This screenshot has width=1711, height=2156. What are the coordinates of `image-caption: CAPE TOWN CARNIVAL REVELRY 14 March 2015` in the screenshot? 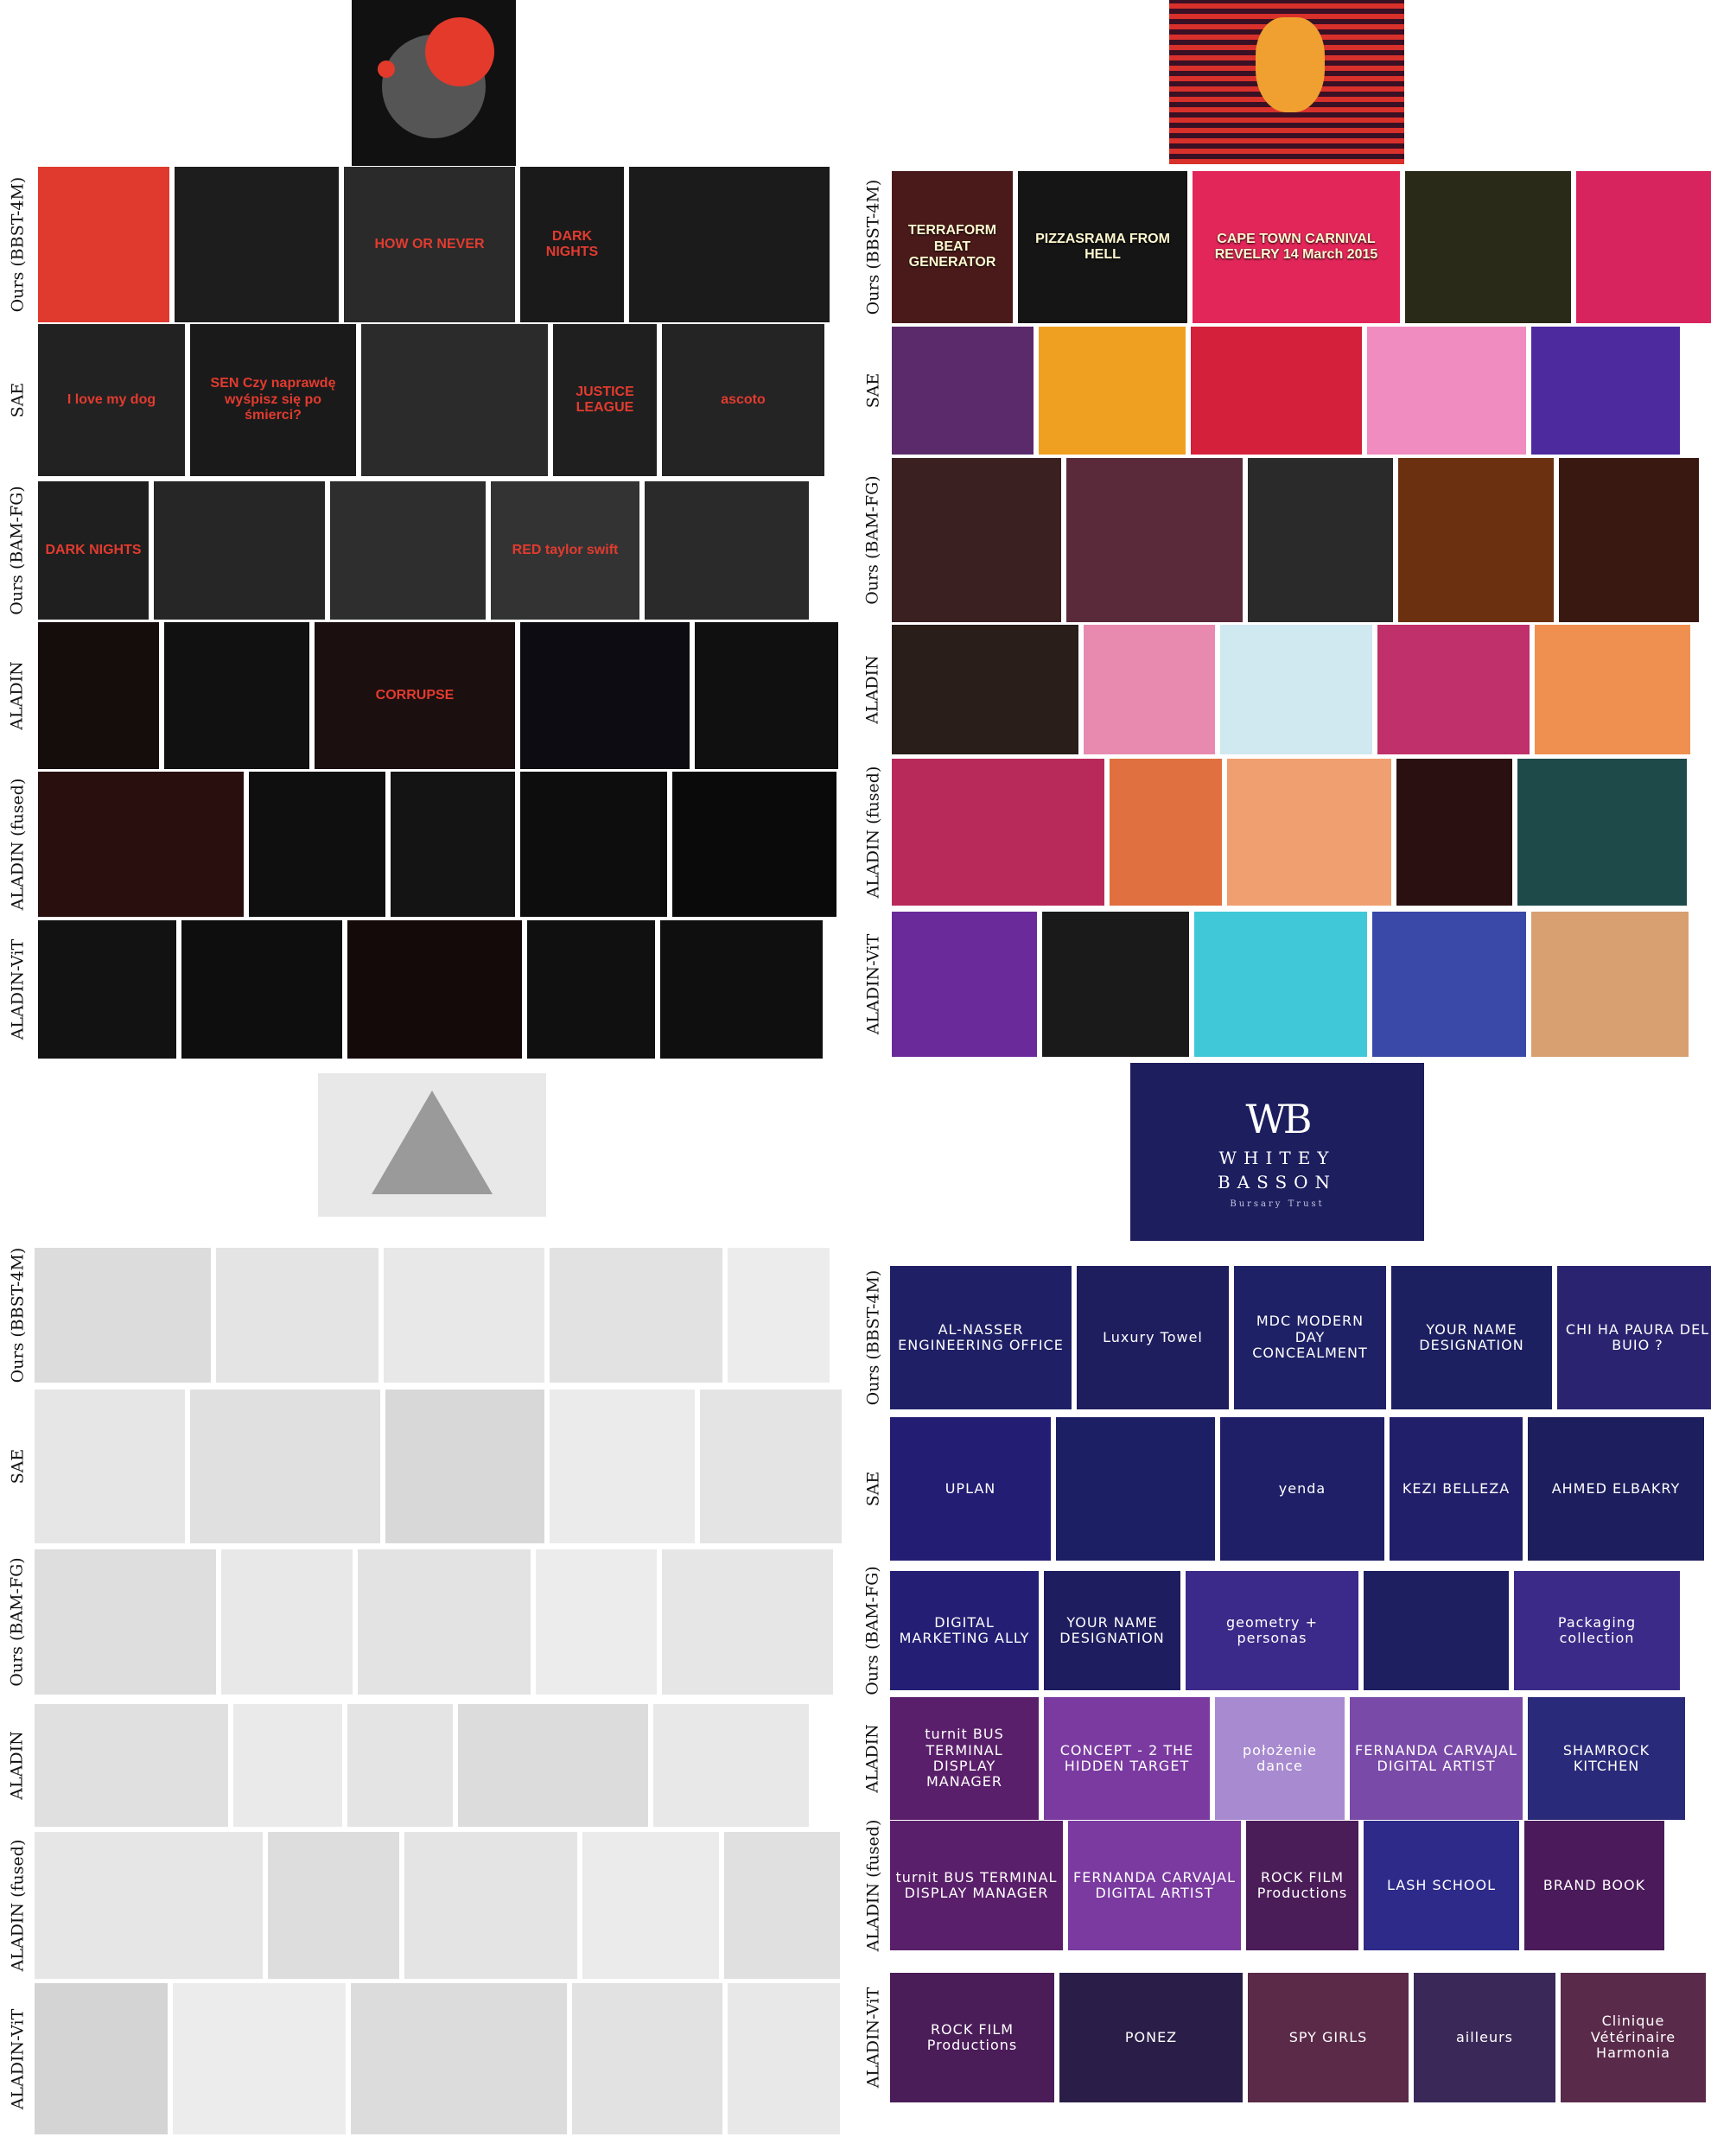 It's located at (1296, 246).